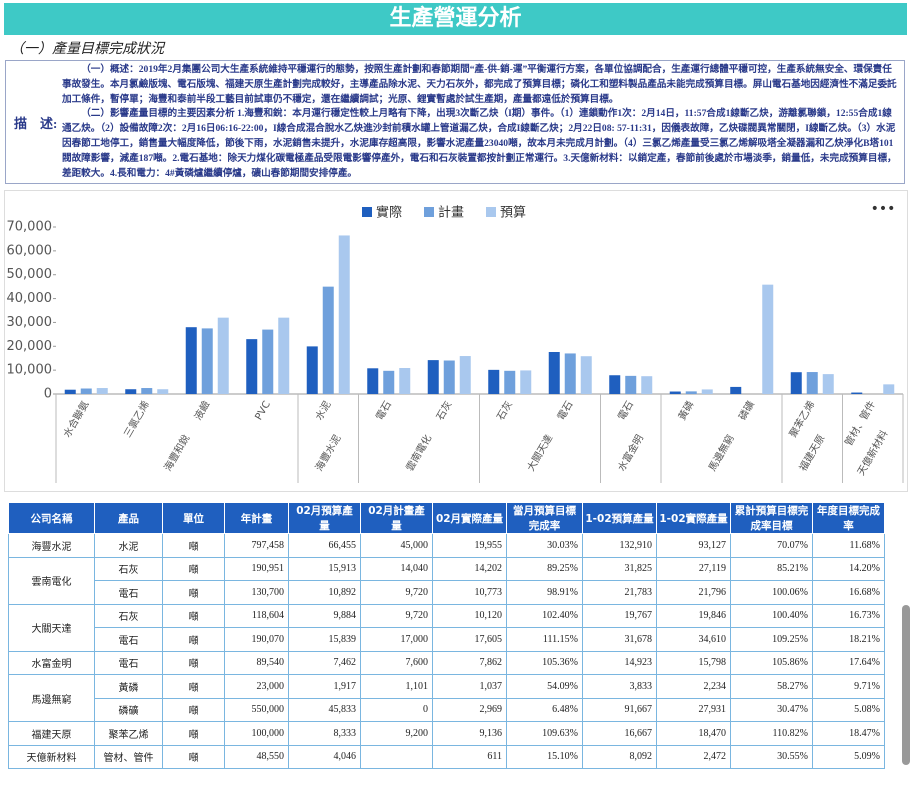 The width and height of the screenshot is (912, 786). What do you see at coordinates (128, 709) in the screenshot?
I see `table-cell: 磷礦` at bounding box center [128, 709].